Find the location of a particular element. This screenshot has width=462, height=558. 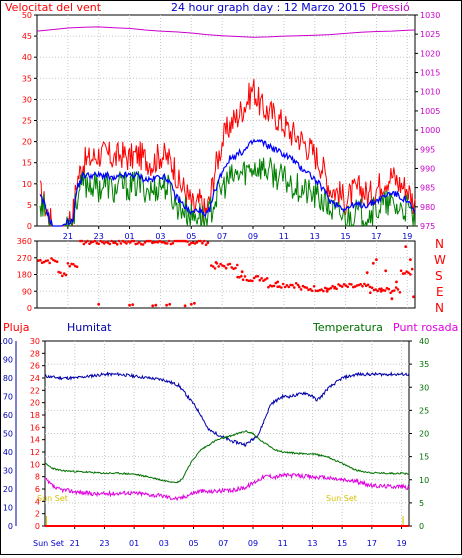

humidity-y-tick-label: 10 is located at coordinates (8, 508).